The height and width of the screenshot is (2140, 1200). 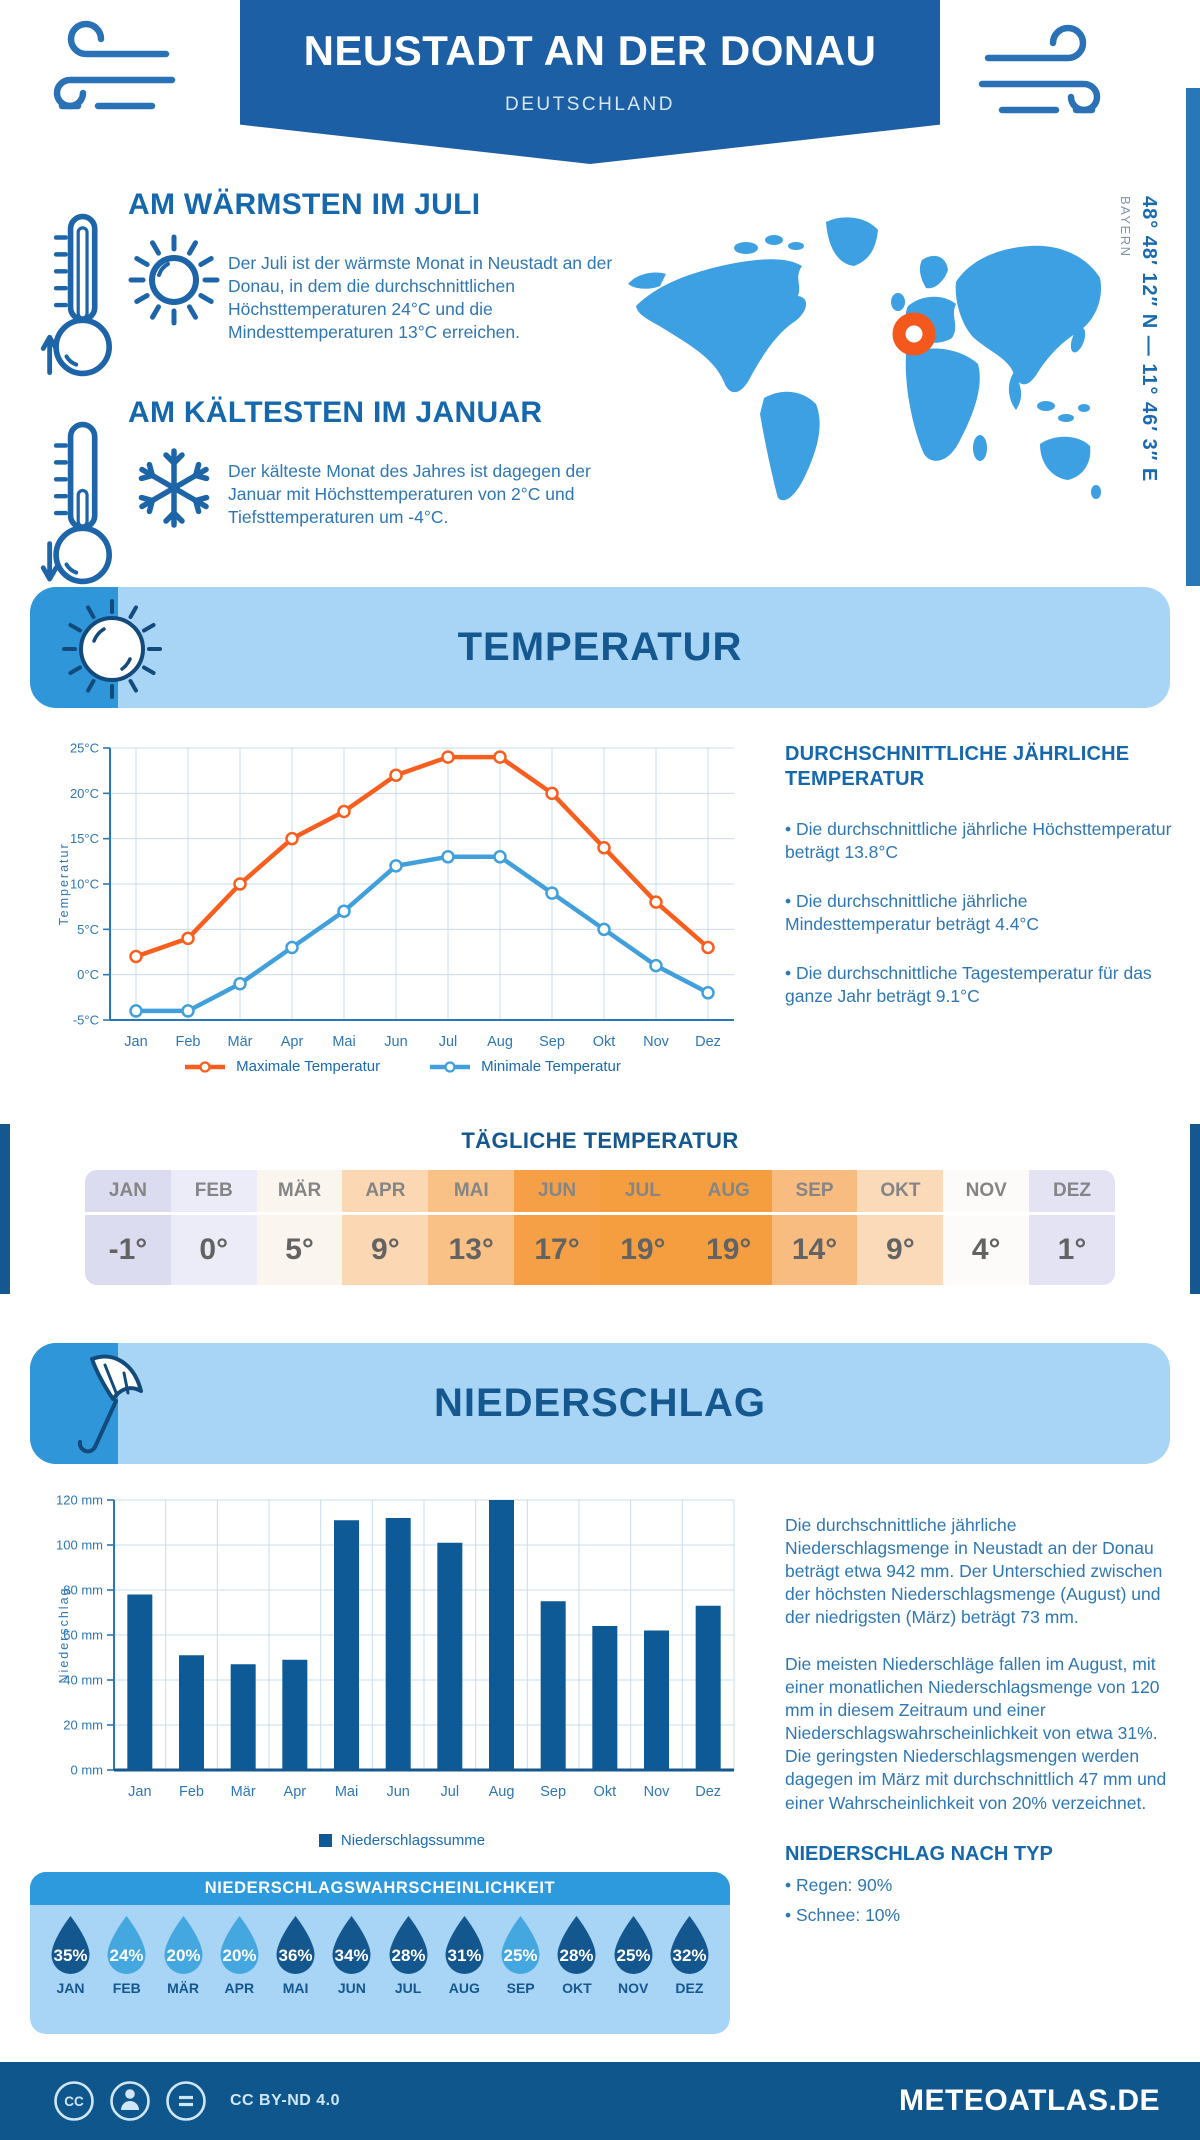 What do you see at coordinates (335, 412) in the screenshot?
I see `coldest-title: AM KÄLTESTEN IM JANUAR` at bounding box center [335, 412].